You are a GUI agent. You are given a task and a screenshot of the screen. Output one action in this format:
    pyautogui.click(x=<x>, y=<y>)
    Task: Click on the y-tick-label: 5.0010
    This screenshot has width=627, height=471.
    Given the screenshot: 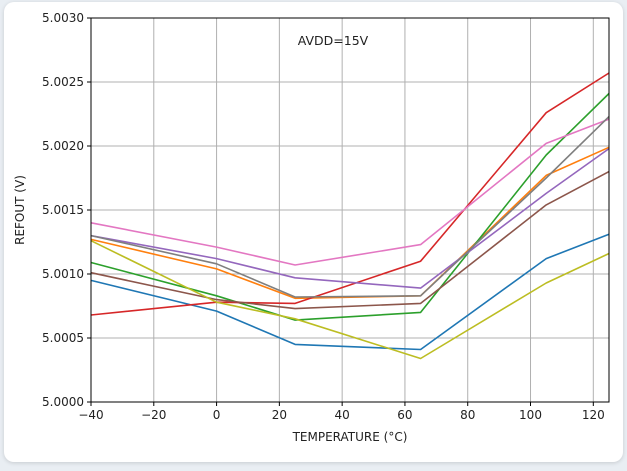 What is the action you would take?
    pyautogui.click(x=63, y=274)
    